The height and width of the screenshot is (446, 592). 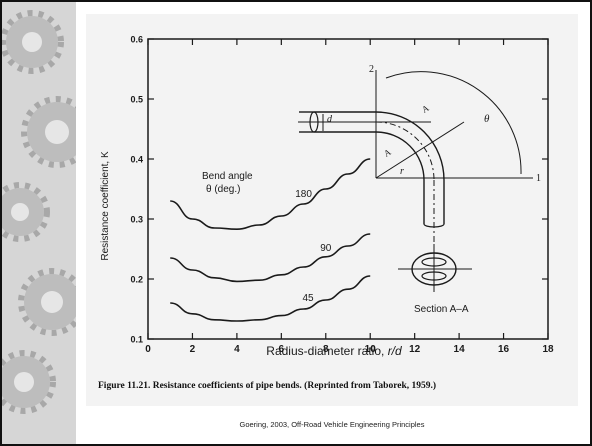 What do you see at coordinates (425, 109) in the screenshot?
I see `inset-label-a-upper: A` at bounding box center [425, 109].